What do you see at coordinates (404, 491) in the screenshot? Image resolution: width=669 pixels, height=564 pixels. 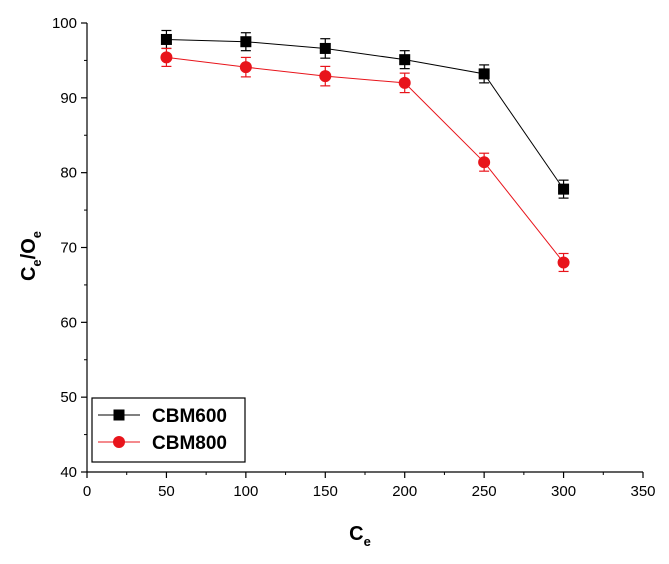 I see `x-tick-label: 200` at bounding box center [404, 491].